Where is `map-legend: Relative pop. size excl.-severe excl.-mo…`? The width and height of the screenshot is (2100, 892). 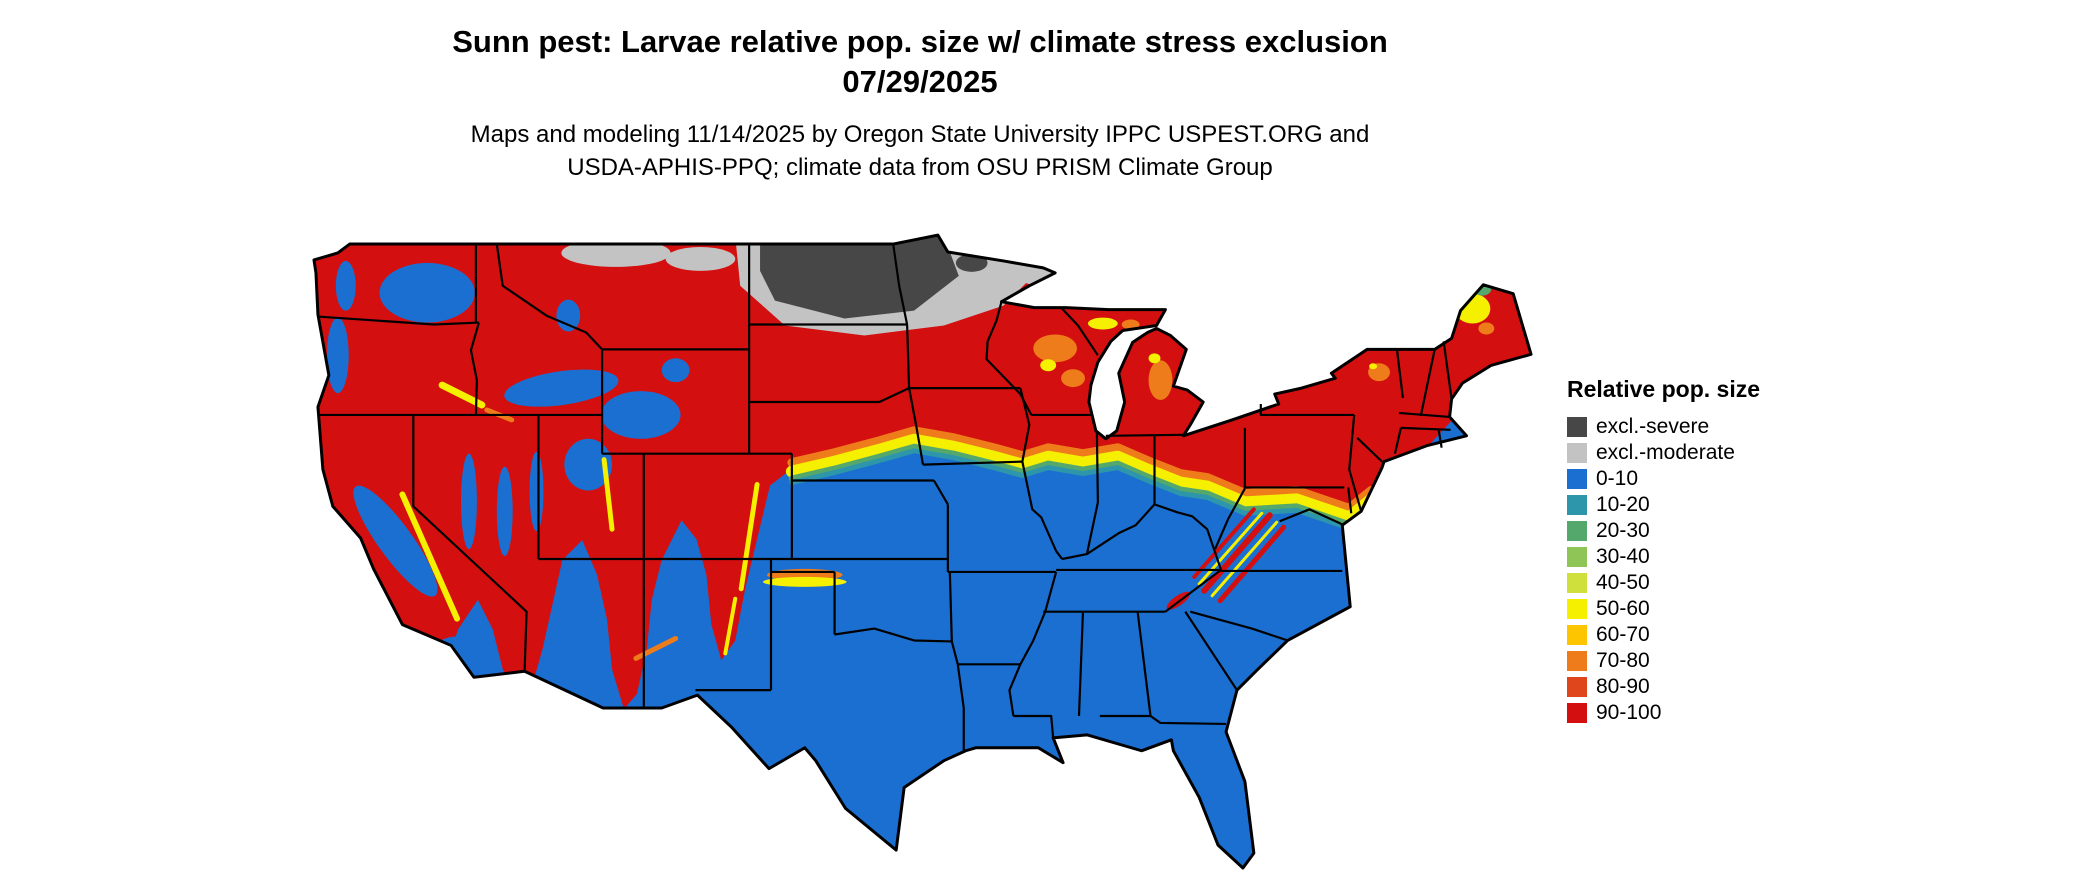 map-legend: Relative pop. size excl.-severe excl.-mo… is located at coordinates (1663, 551).